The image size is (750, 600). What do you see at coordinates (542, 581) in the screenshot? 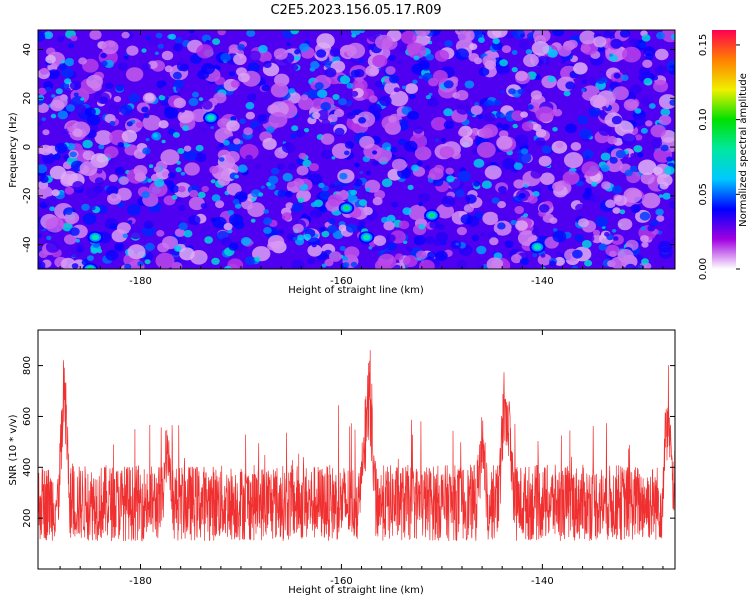
I see `snr-x-tick-label: -140` at bounding box center [542, 581].